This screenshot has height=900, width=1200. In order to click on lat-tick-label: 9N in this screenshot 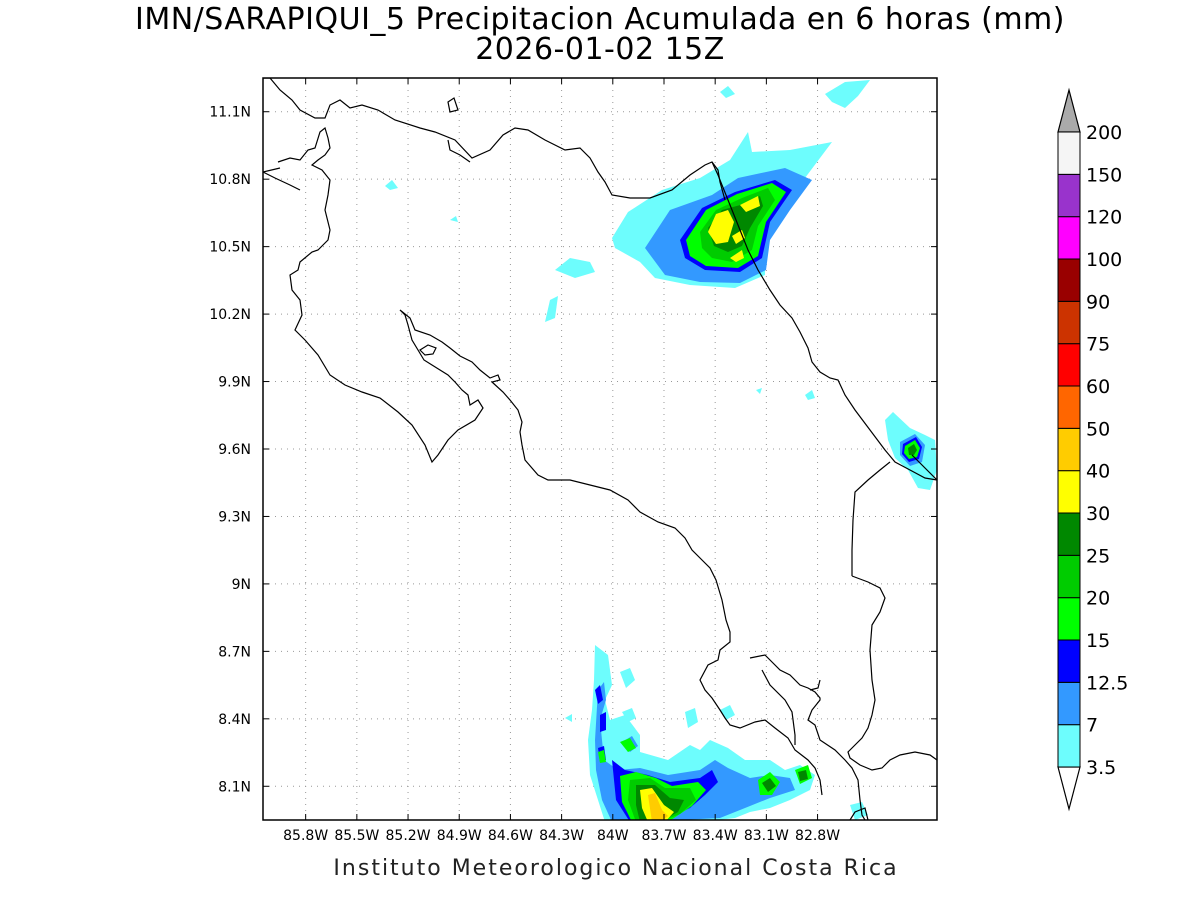, I will do `click(241, 585)`.